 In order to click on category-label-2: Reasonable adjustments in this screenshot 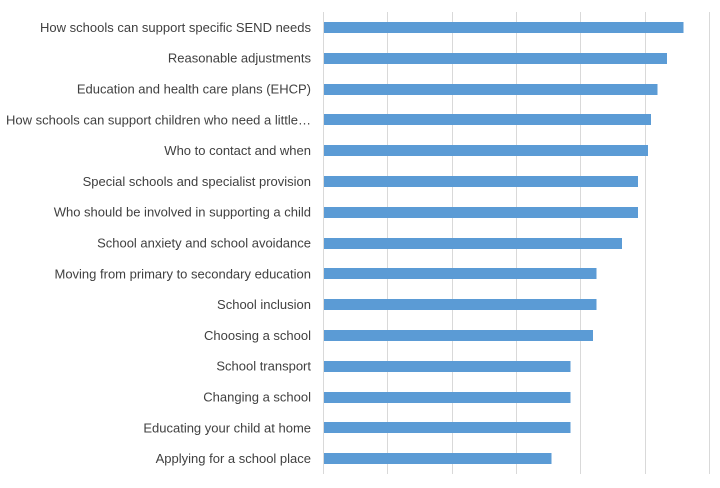, I will do `click(240, 58)`.